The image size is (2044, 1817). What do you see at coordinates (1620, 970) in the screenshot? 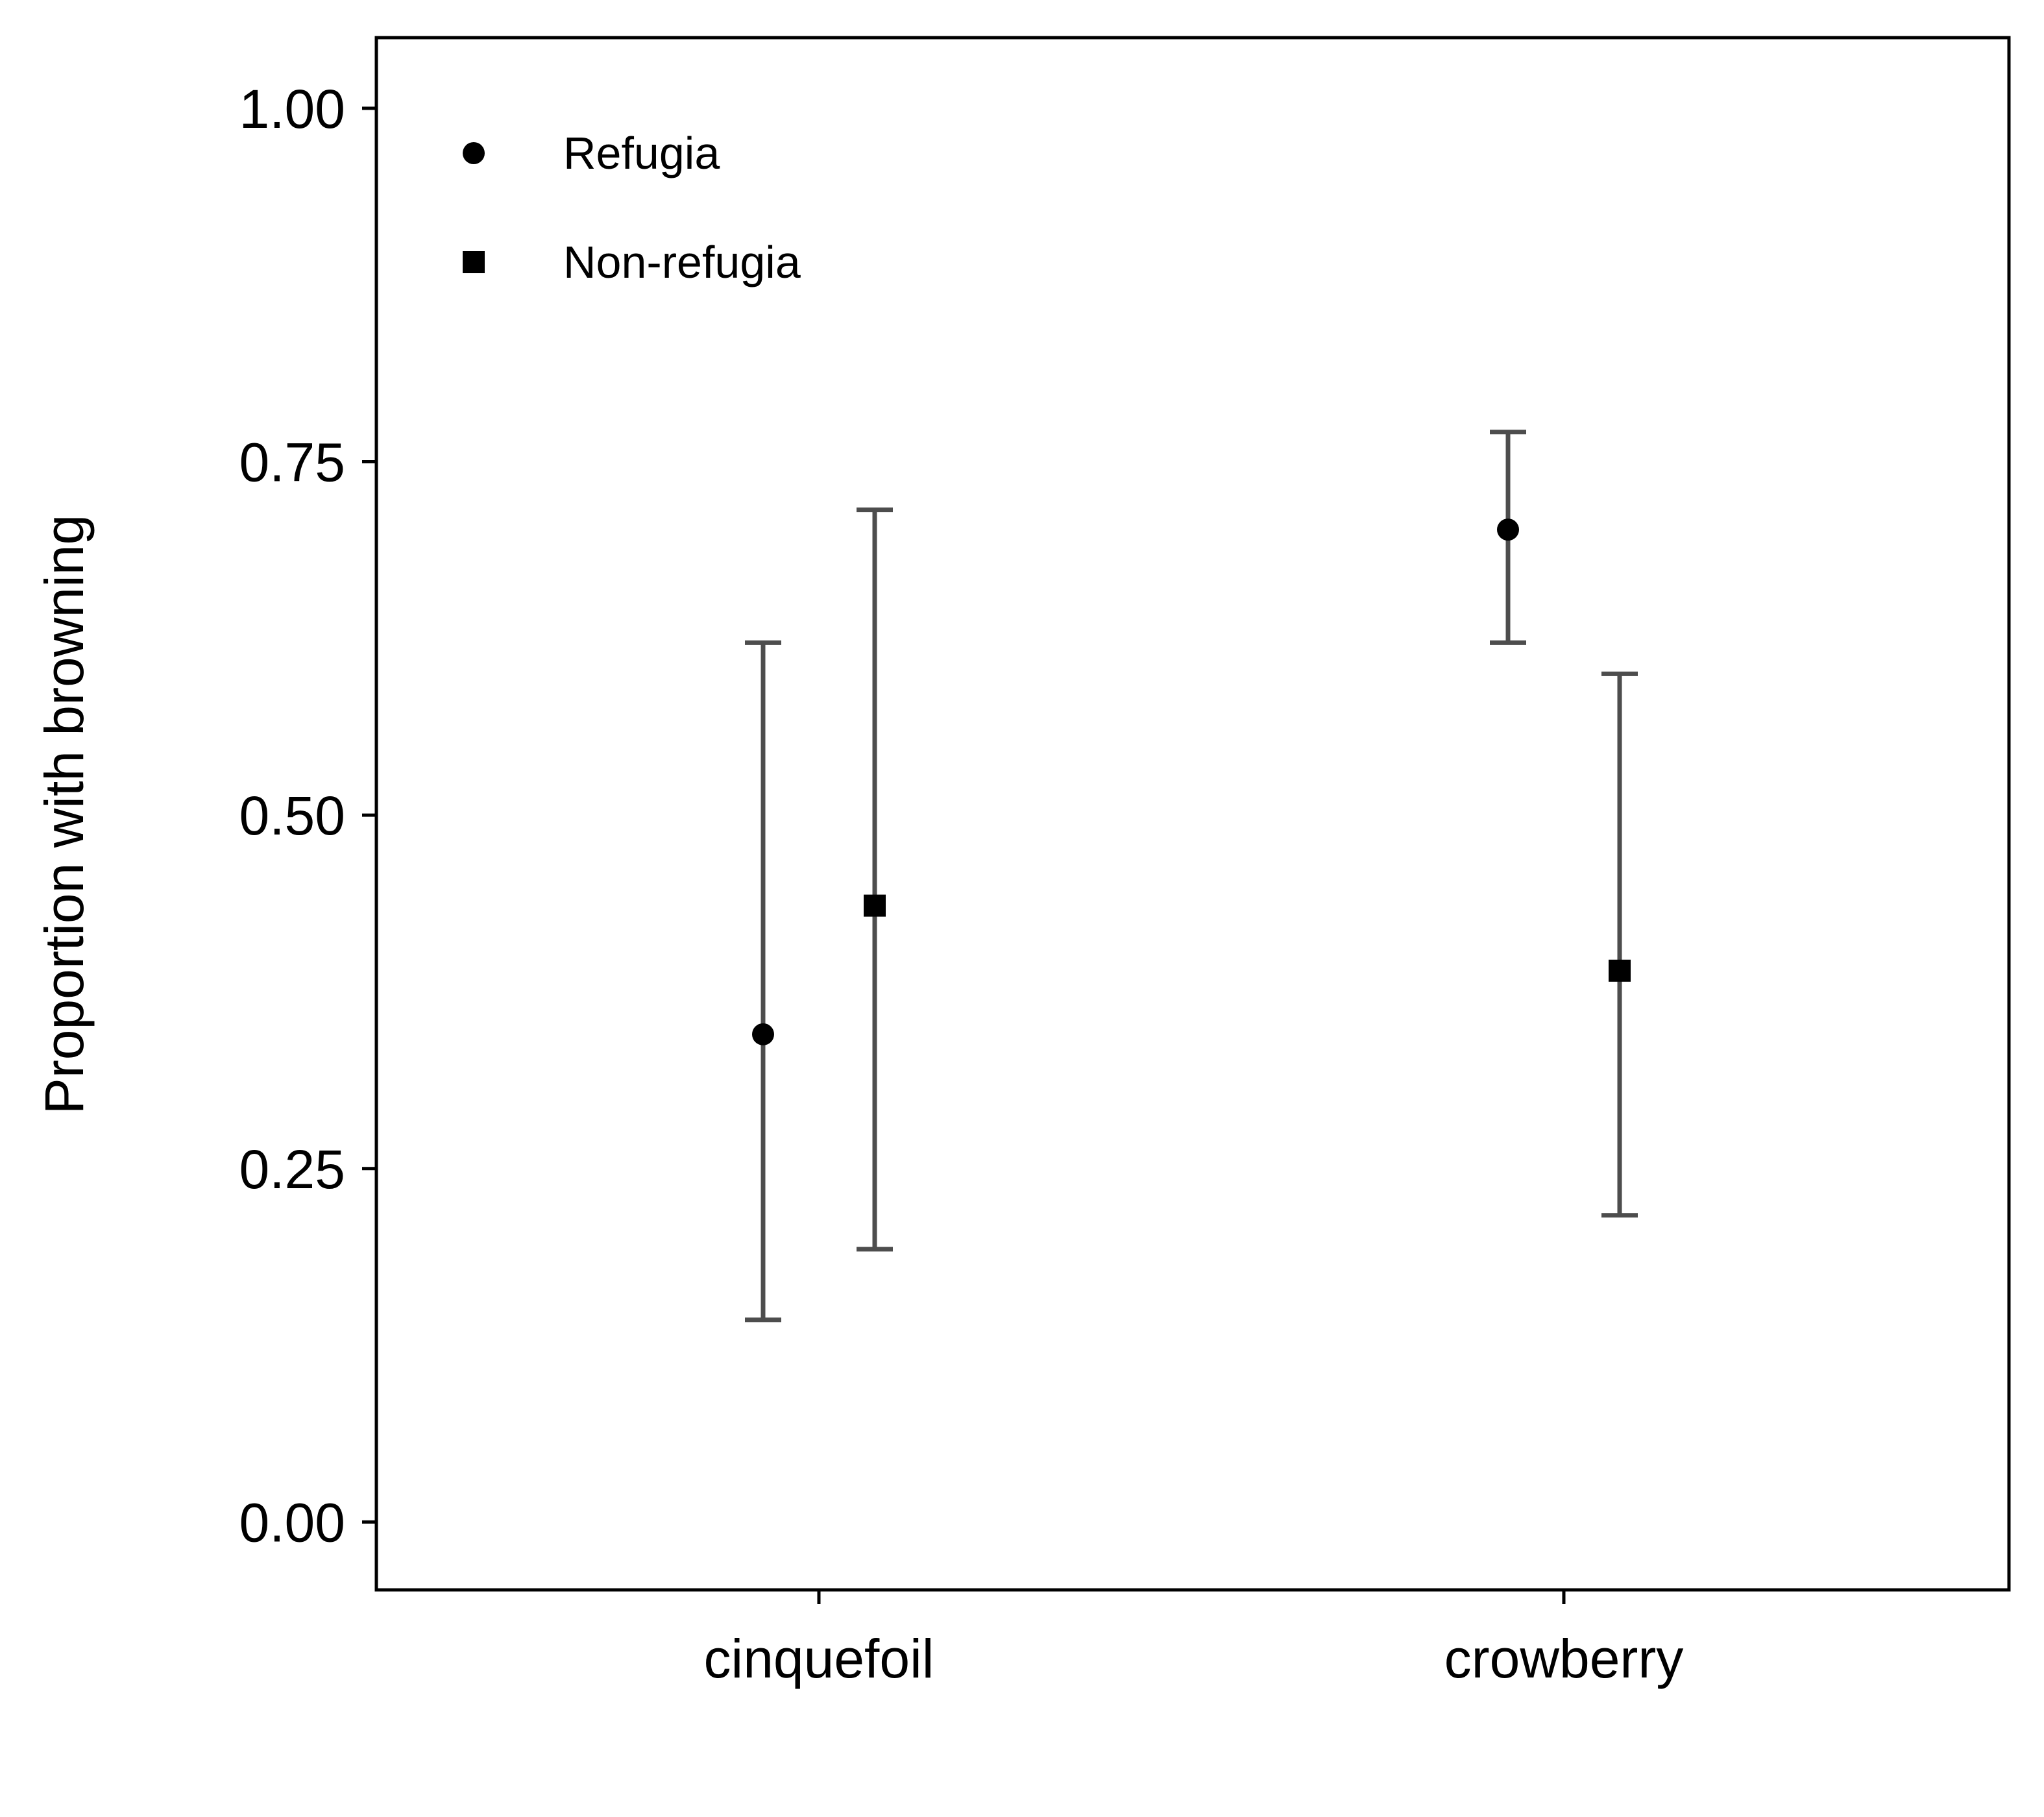
I see `point-non-refugia-crowberry` at bounding box center [1620, 970].